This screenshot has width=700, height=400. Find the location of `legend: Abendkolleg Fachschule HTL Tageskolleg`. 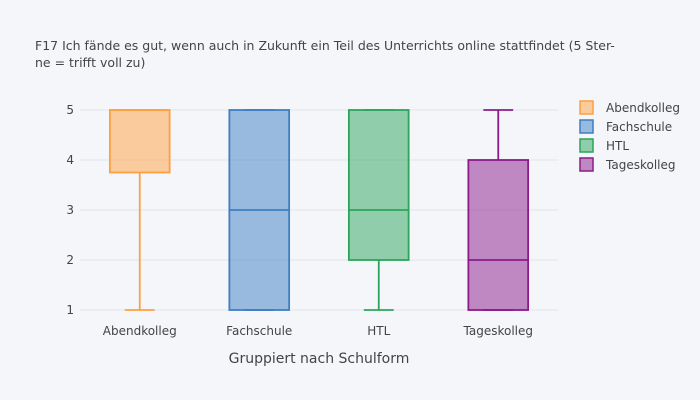

legend: Abendkolleg Fachschule HTL Tageskolleg is located at coordinates (629, 136).